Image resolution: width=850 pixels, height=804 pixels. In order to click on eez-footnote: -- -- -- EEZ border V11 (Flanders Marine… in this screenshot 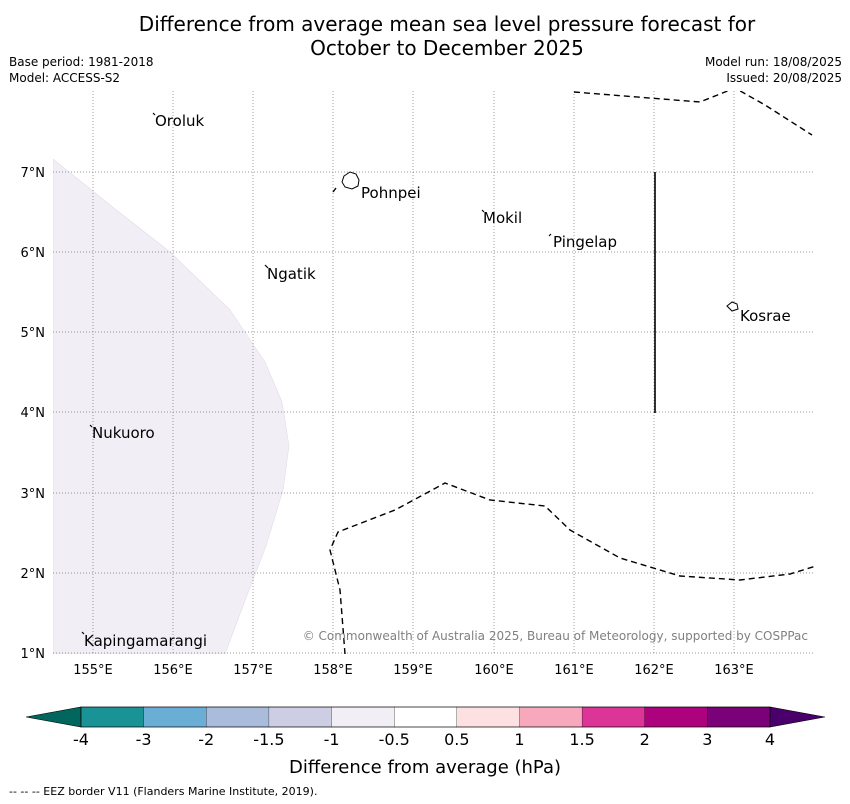, I will do `click(163, 791)`.